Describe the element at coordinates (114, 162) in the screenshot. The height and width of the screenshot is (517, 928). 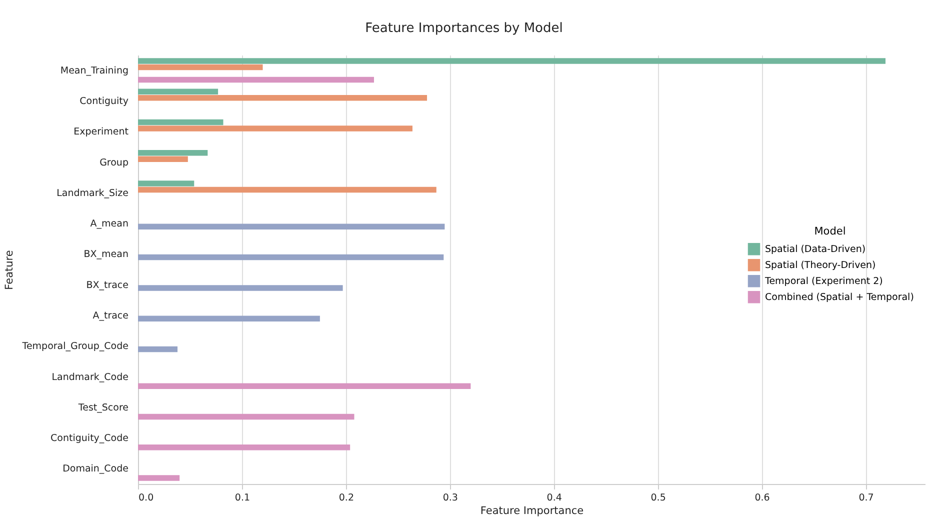
I see `y-tick-label: Group` at that location.